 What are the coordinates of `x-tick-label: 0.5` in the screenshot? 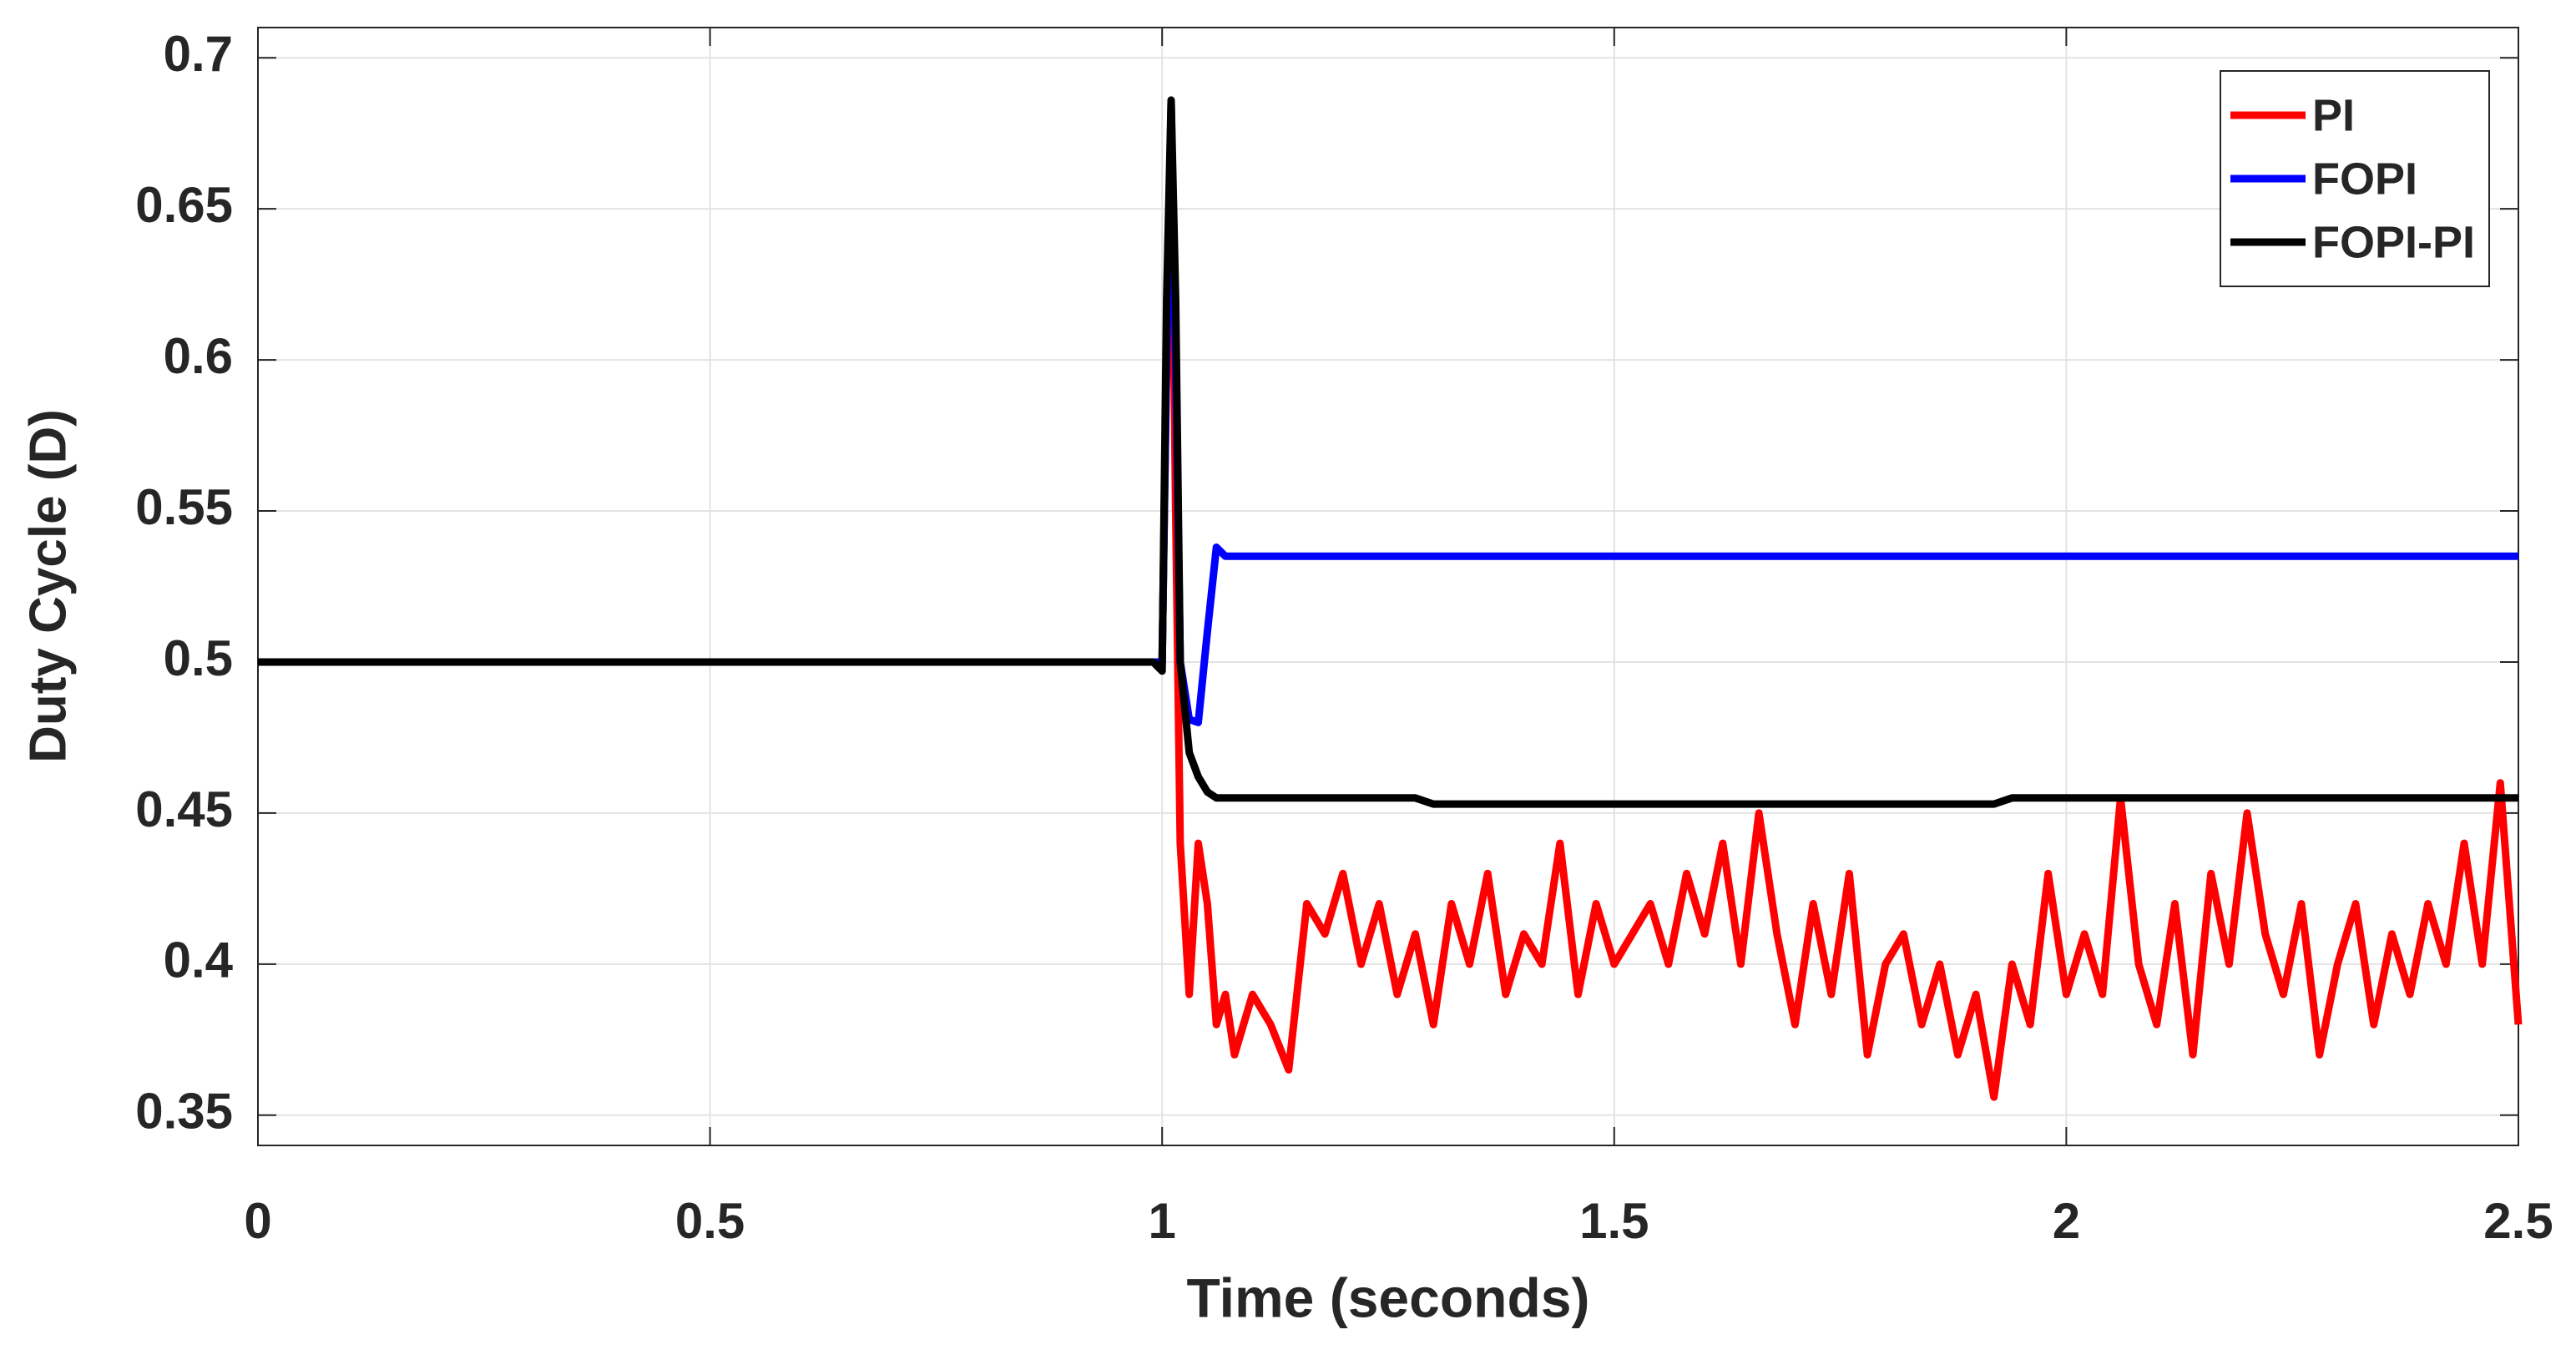 It's located at (710, 1221).